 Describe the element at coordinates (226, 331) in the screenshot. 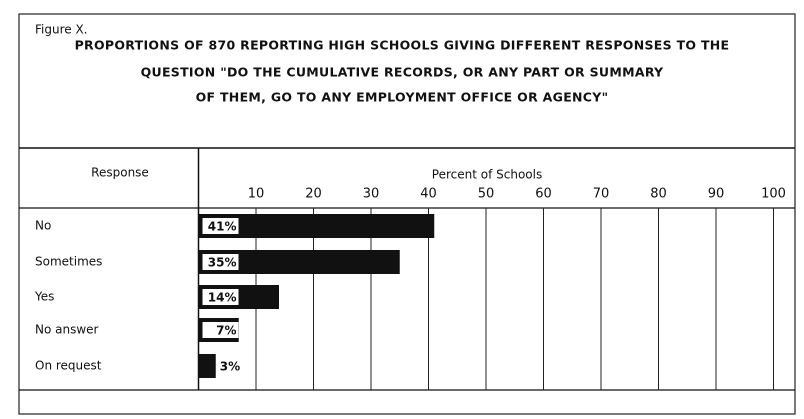

I see `value-label: 7%` at that location.